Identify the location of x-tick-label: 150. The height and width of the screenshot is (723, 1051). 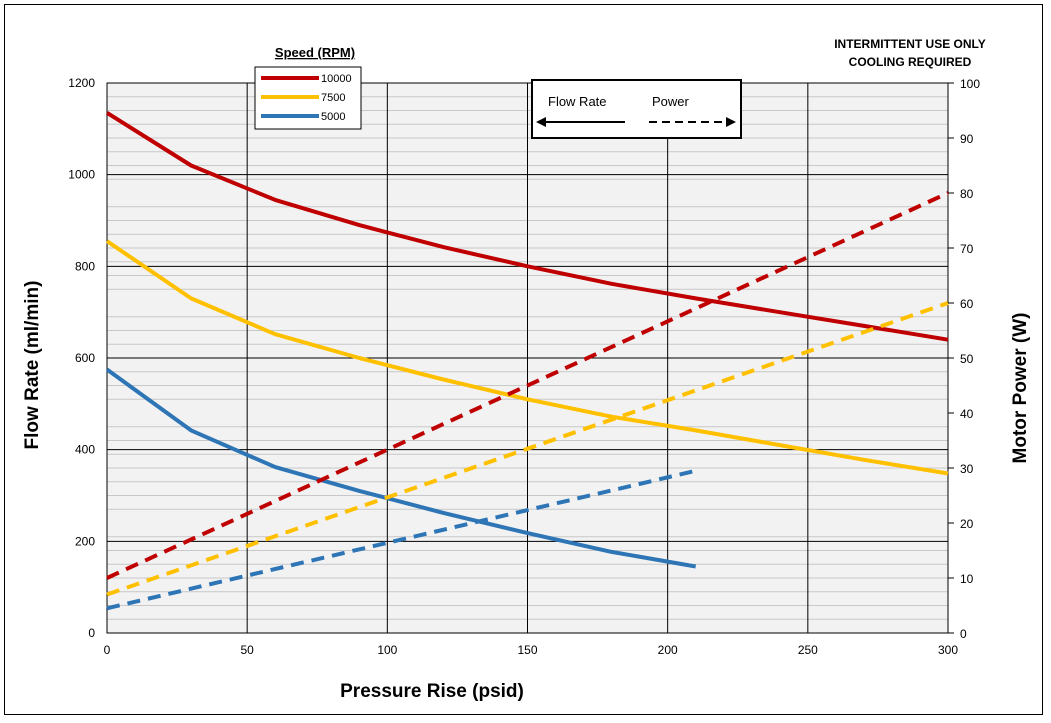
(527, 650).